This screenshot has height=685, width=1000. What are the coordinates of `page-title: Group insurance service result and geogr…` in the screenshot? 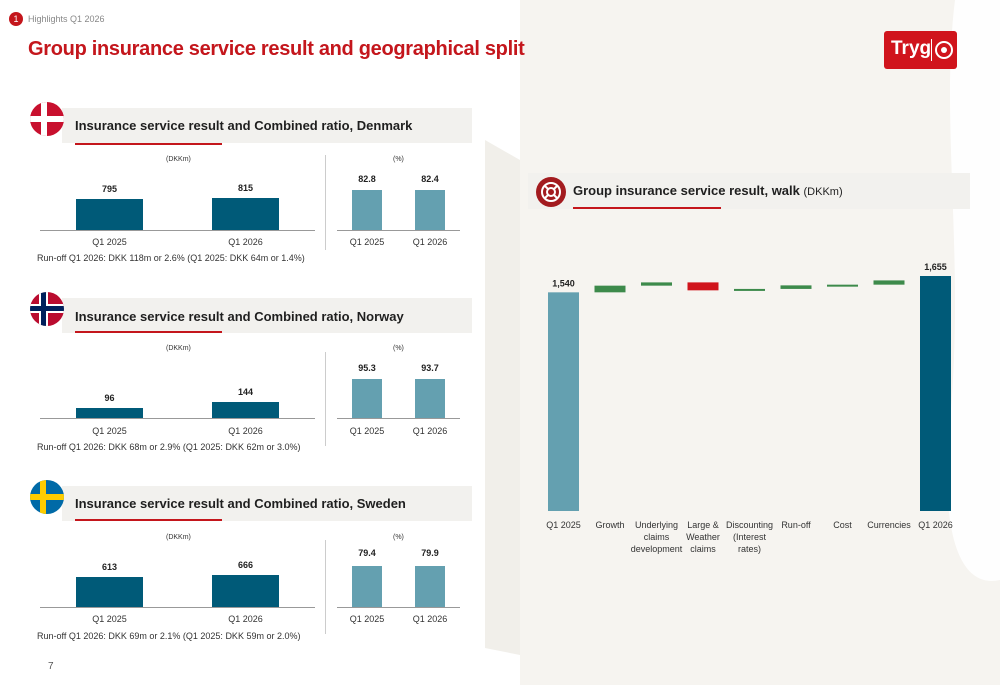 It's located at (276, 49).